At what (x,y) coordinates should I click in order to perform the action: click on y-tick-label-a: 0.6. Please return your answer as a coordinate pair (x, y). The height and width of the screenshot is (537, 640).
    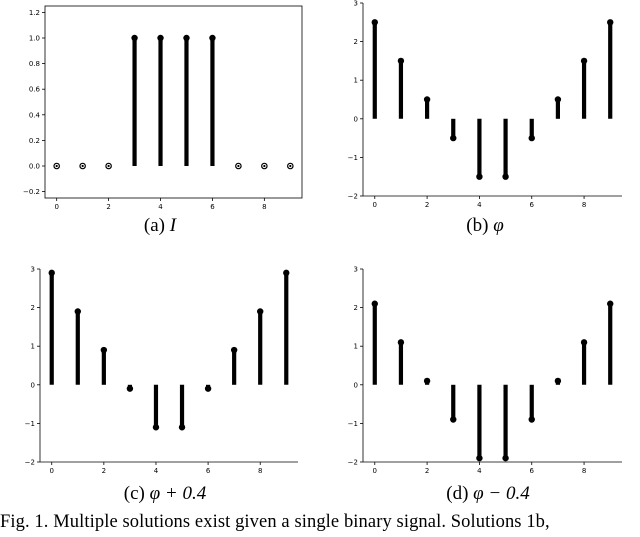
    Looking at the image, I should click on (35, 90).